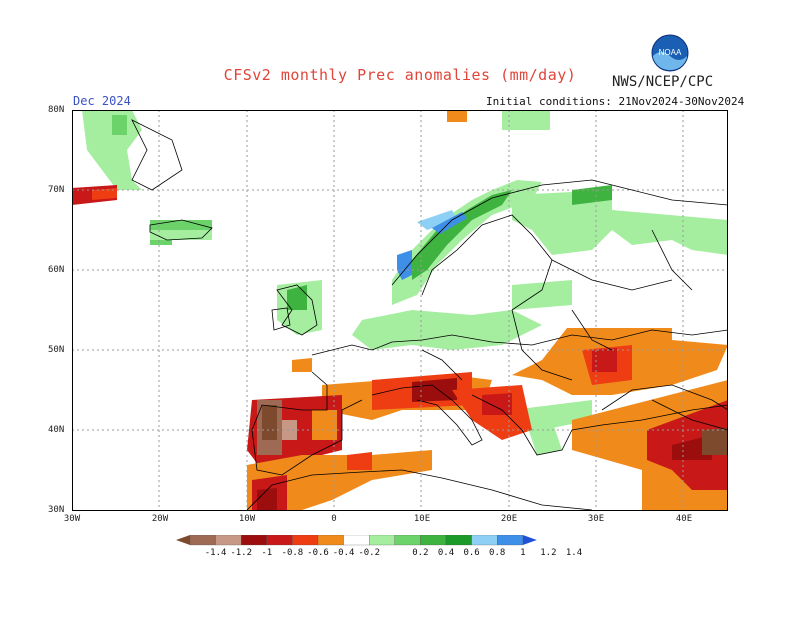 This screenshot has width=800, height=618. Describe the element at coordinates (56, 350) in the screenshot. I see `lat-label-50n: 50N` at that location.